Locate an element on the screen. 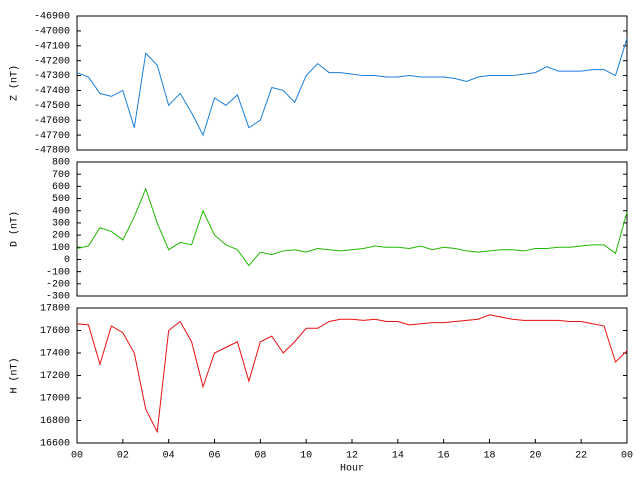 The height and width of the screenshot is (480, 640). x-tick-label: 18 is located at coordinates (489, 456).